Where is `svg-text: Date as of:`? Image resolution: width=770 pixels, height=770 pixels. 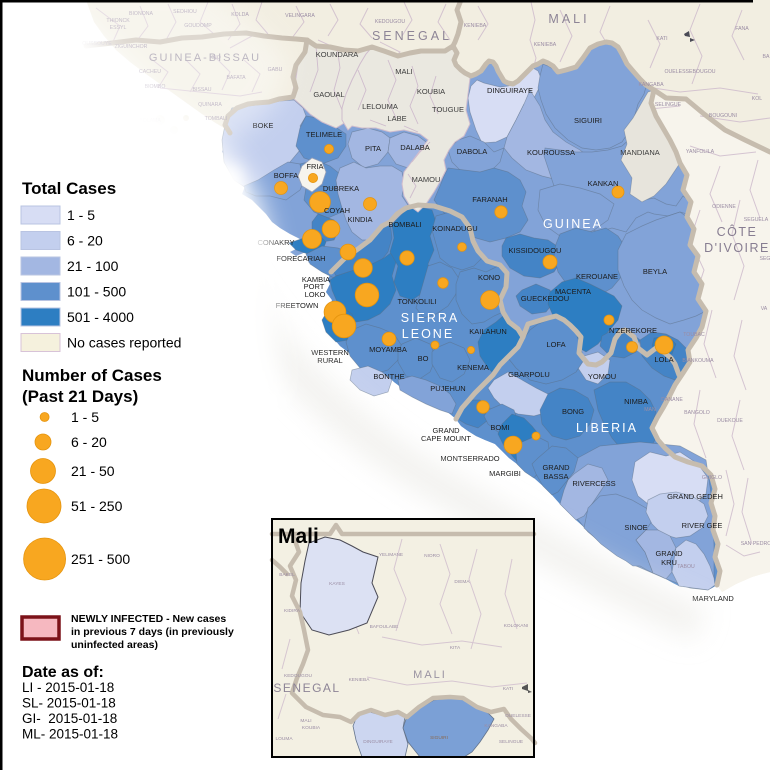 svg-text: Date as of: is located at coordinates (63, 672).